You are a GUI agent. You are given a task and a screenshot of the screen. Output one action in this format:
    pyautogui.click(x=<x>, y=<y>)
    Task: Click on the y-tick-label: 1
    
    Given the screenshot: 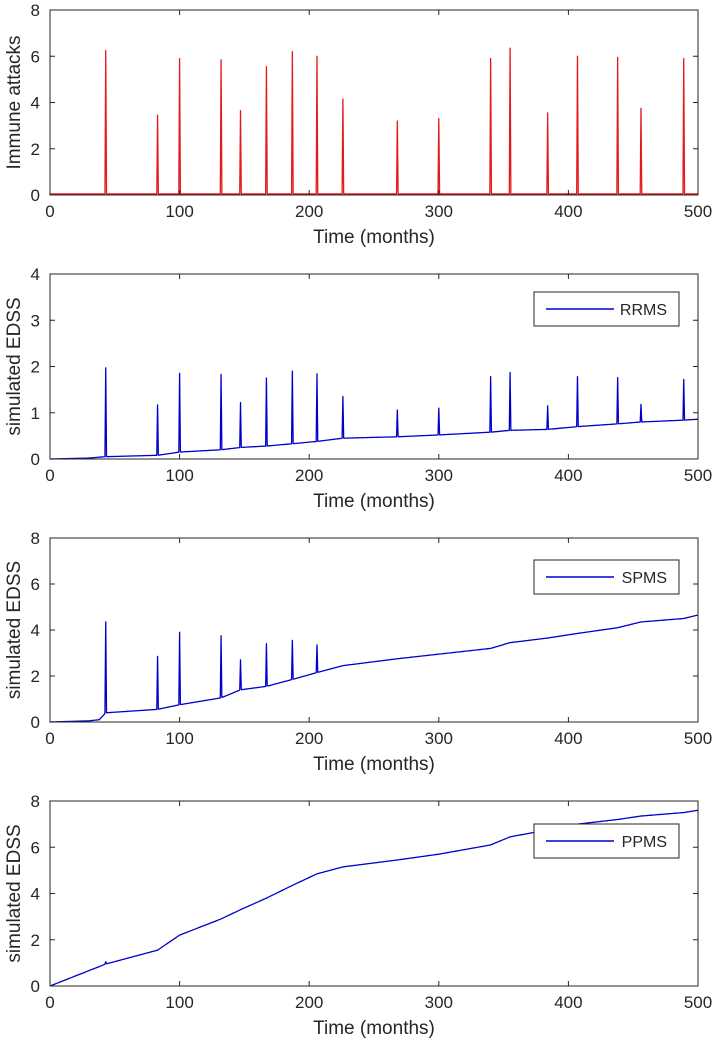 What is the action you would take?
    pyautogui.click(x=35, y=413)
    